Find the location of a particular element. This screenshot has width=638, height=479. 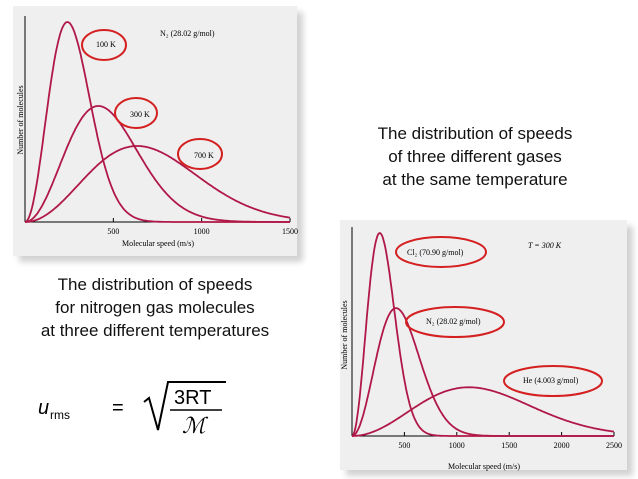

chart-title: N₂ (28.02 g/mol) is located at coordinates (187, 33).